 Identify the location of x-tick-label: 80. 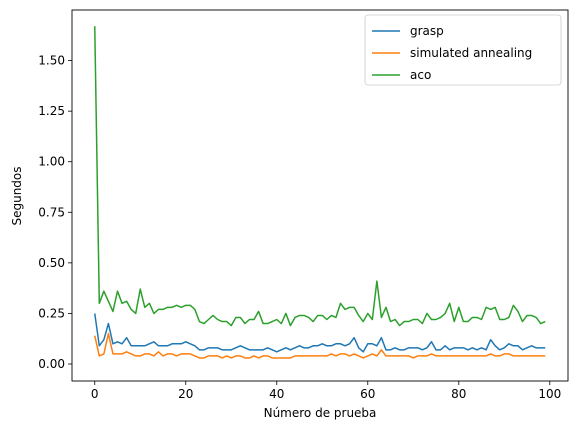
(458, 394).